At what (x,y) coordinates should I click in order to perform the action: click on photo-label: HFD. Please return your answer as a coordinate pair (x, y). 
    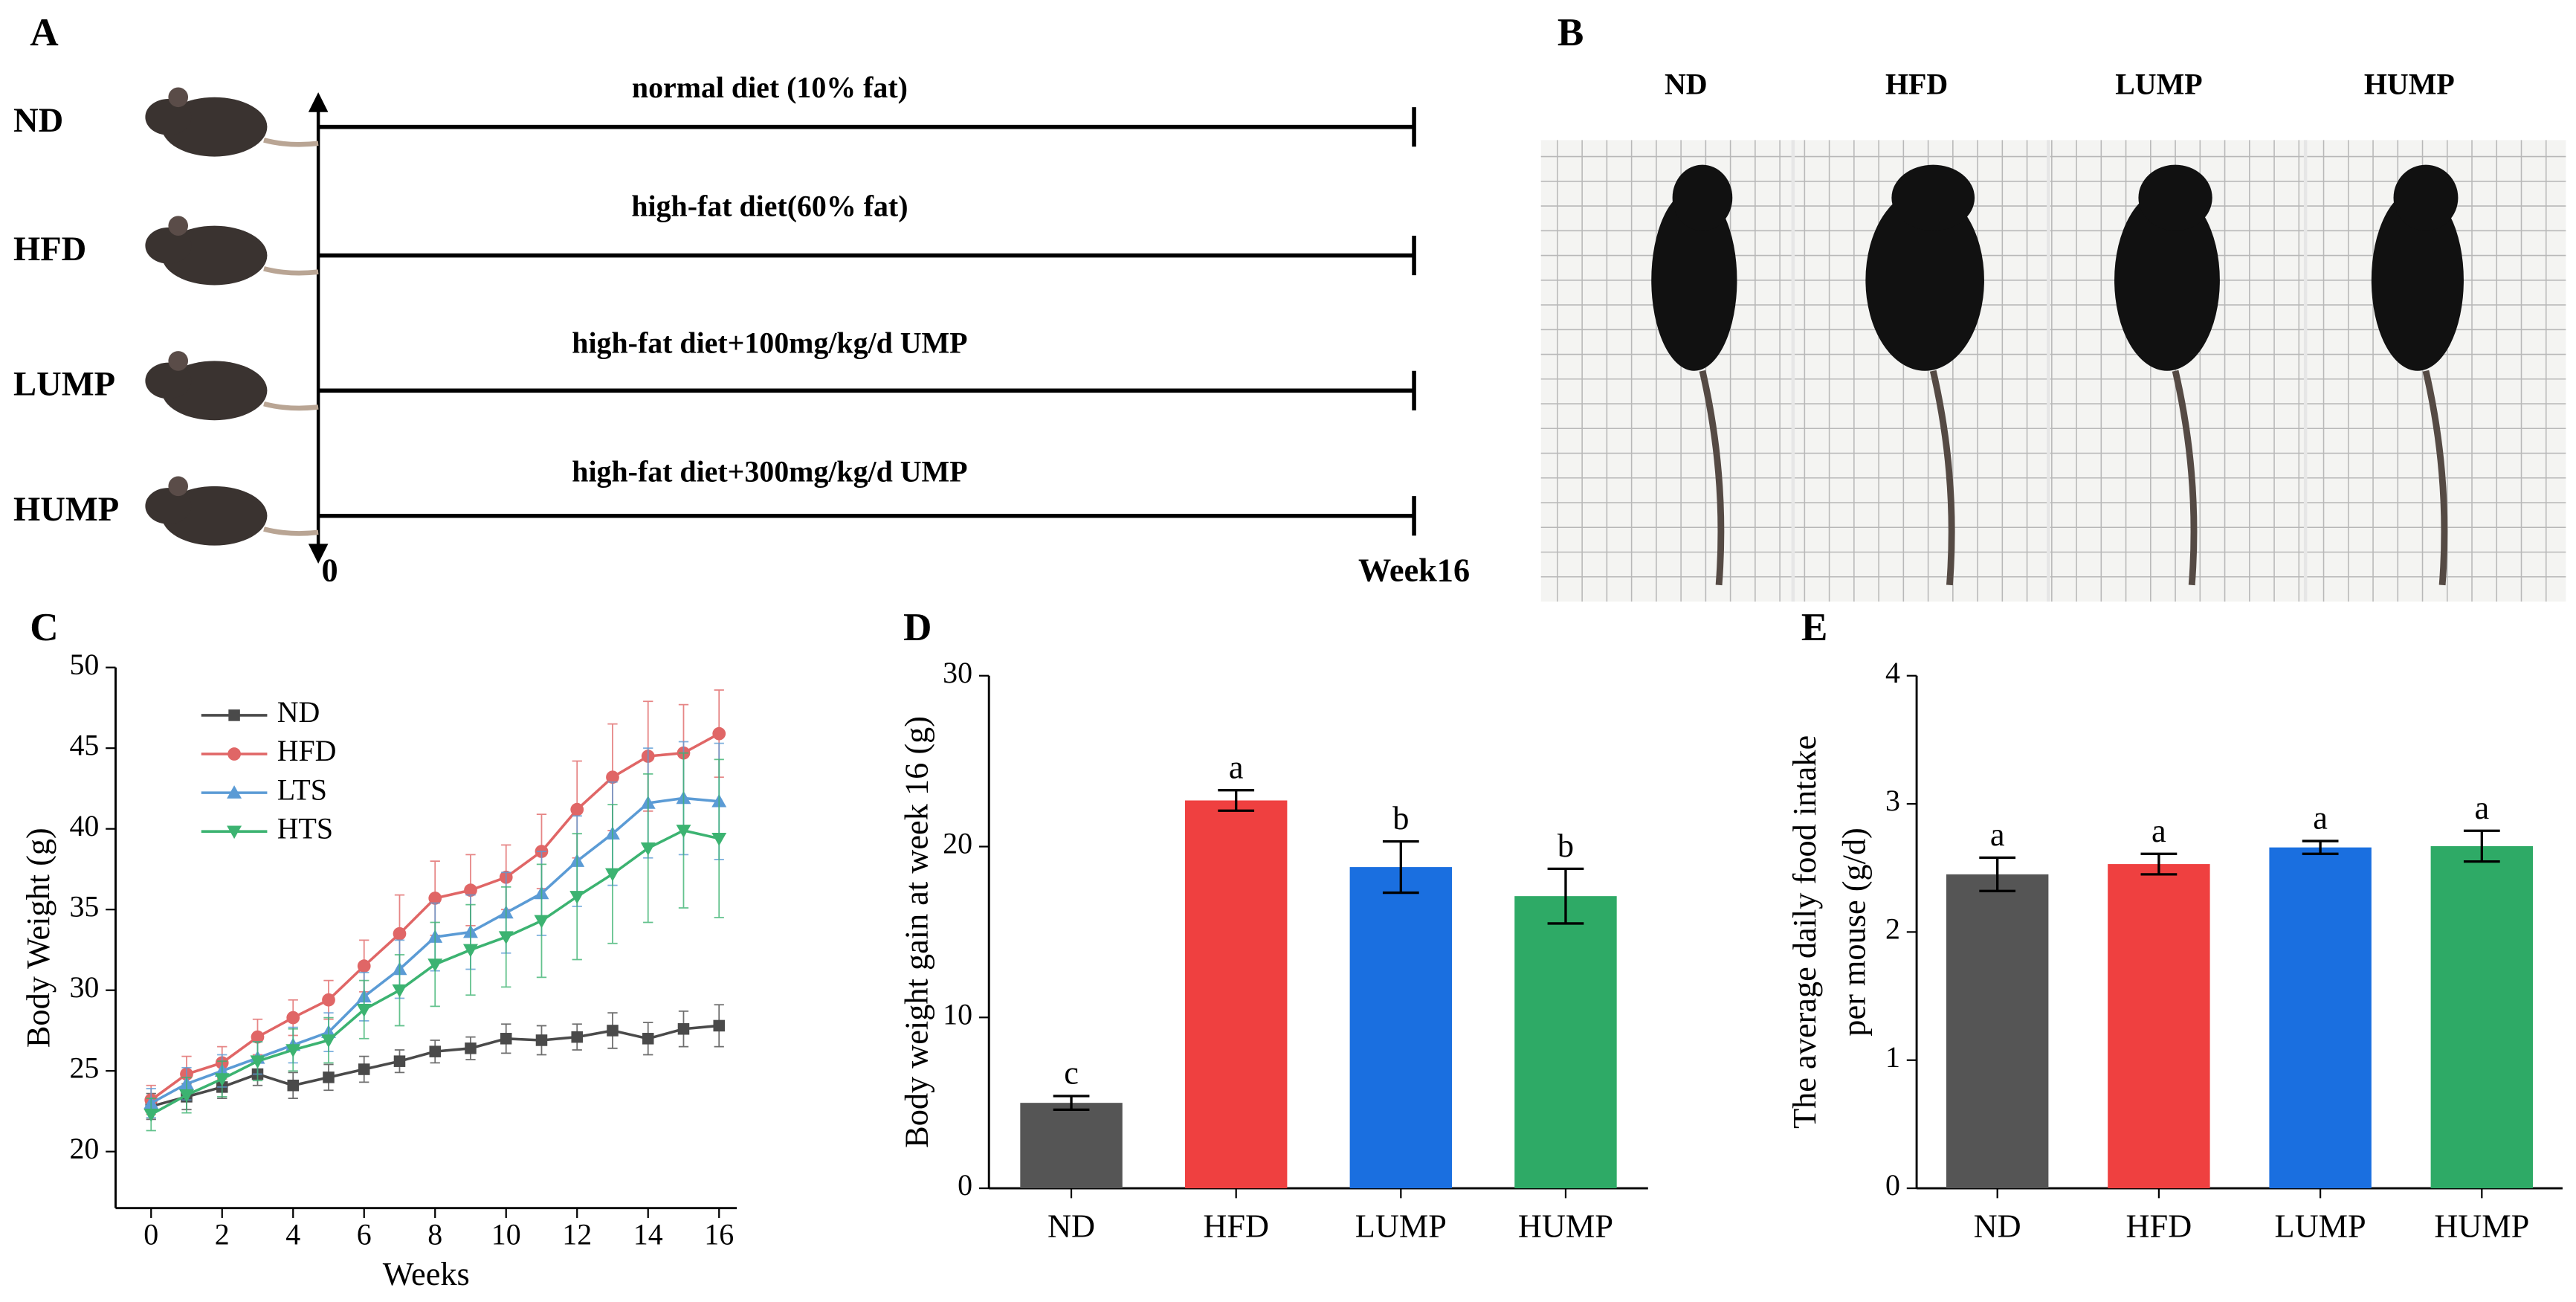
    Looking at the image, I should click on (1916, 84).